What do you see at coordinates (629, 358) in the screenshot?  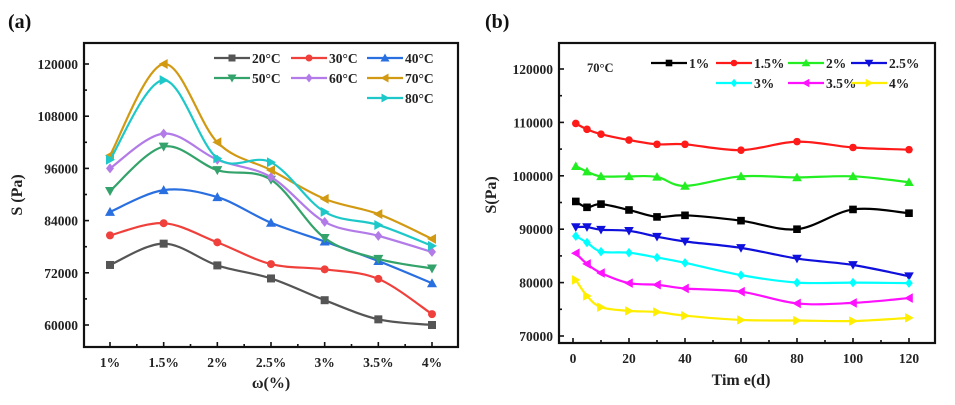 I see `x-tick-label: 20` at bounding box center [629, 358].